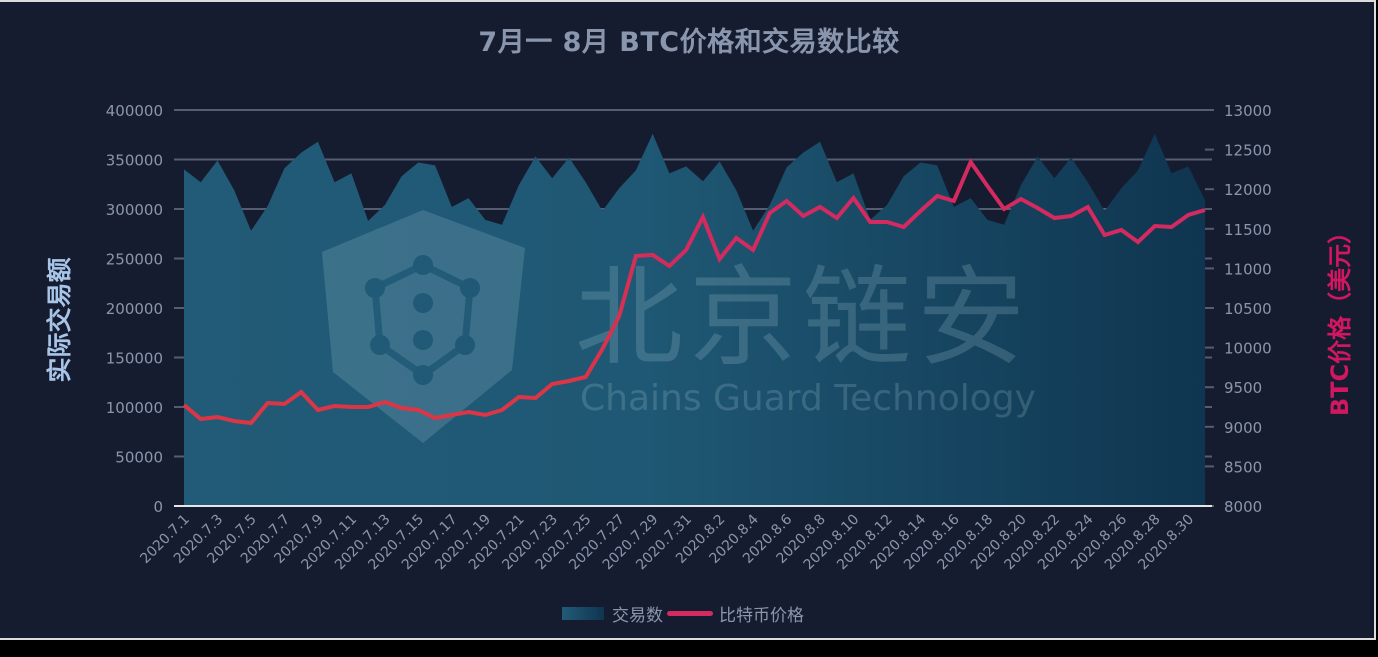 The image size is (1378, 657). What do you see at coordinates (689, 42) in the screenshot?
I see `chart-title: 7月一 8月 BTC价格和交易数比较` at bounding box center [689, 42].